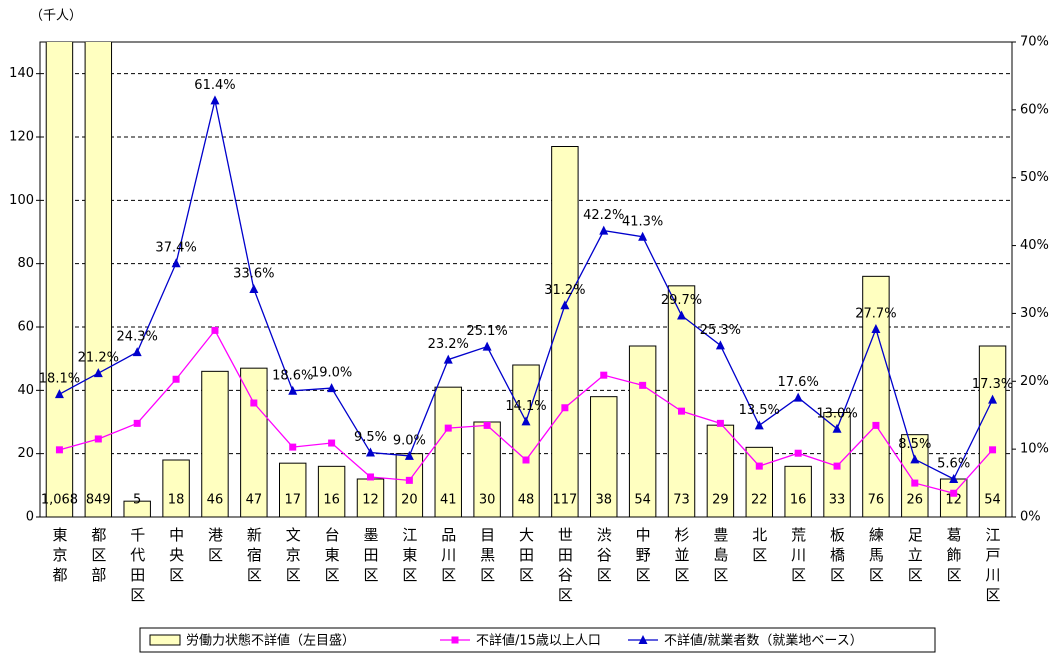 Image resolution: width=1056 pixels, height=654 pixels. I want to click on x-tick-label: 江戸川区, so click(993, 567).